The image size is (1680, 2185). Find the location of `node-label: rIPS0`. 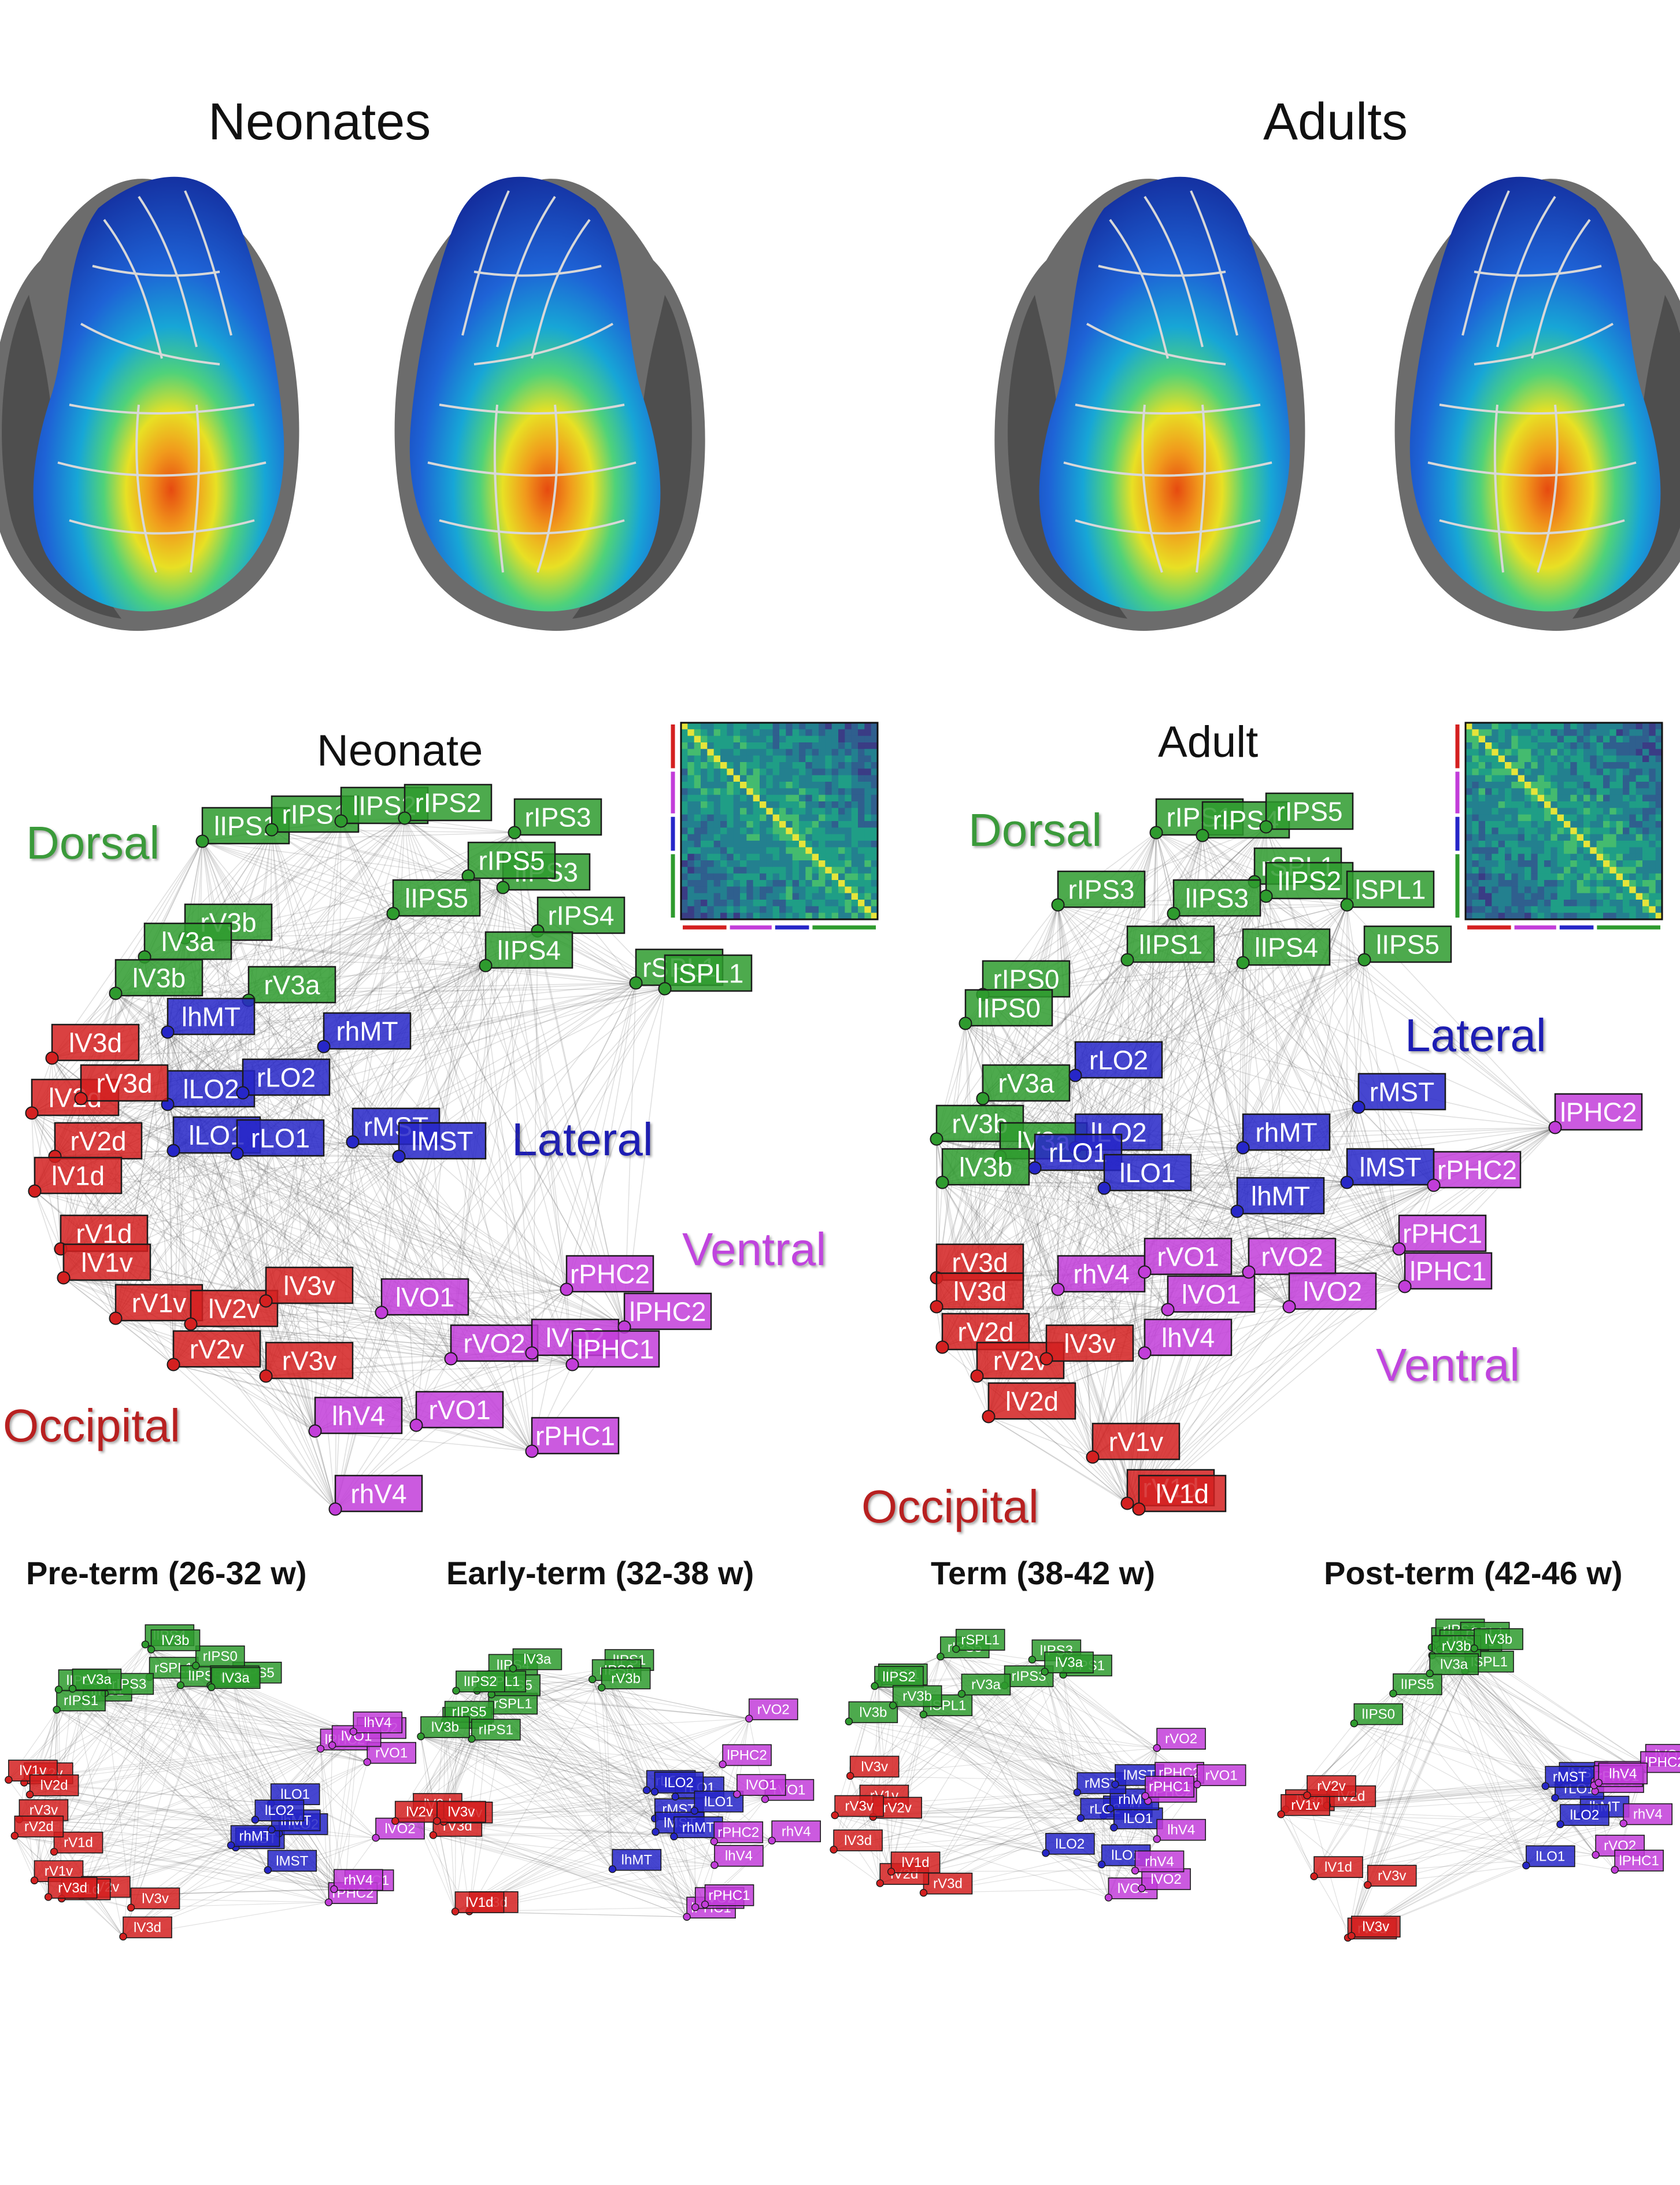

node-label: rIPS0 is located at coordinates (221, 1657).